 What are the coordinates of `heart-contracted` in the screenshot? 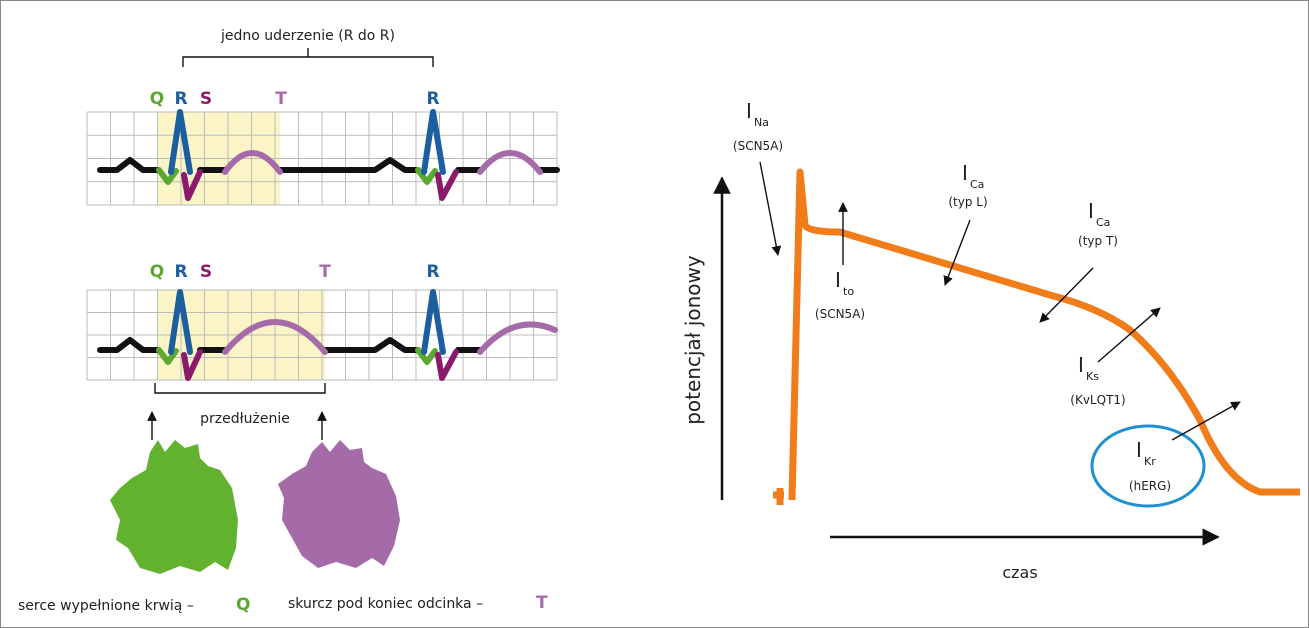 It's located at (339, 504).